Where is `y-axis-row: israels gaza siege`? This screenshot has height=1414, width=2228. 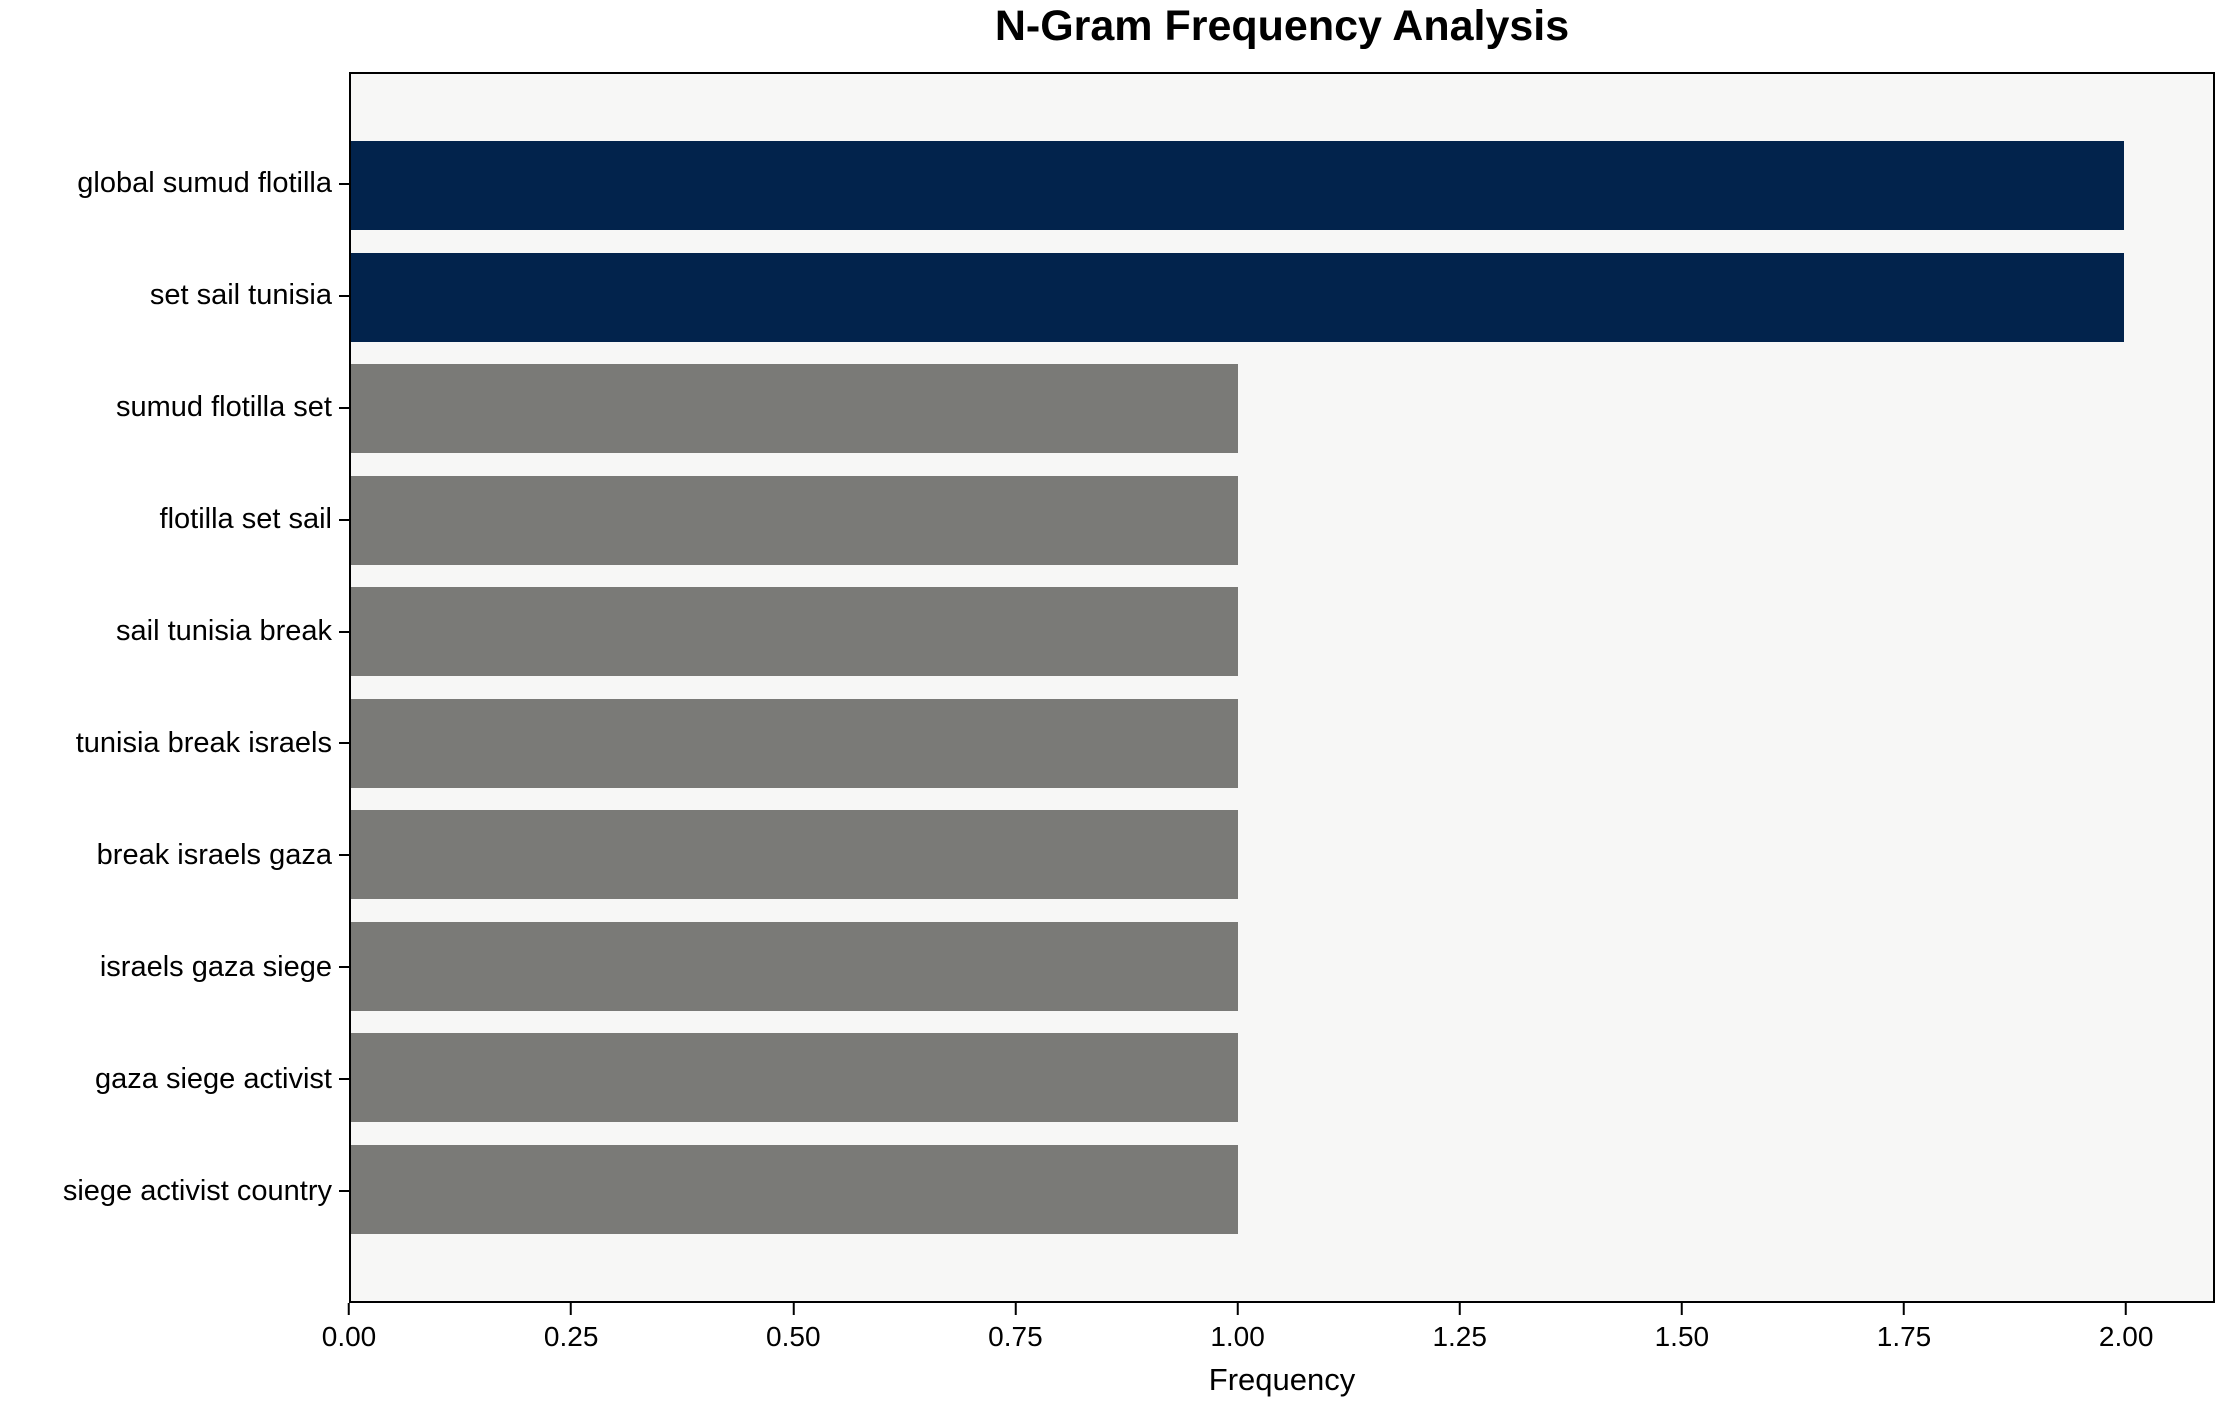 y-axis-row: israels gaza siege is located at coordinates (174, 967).